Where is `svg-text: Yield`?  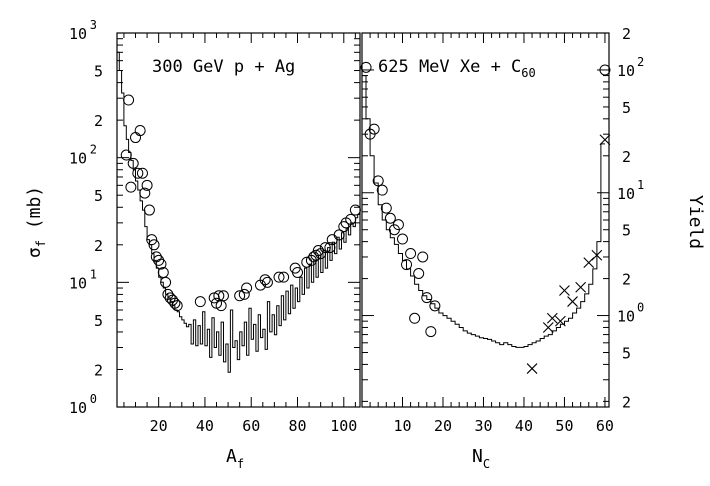
svg-text: Yield is located at coordinates (695, 222).